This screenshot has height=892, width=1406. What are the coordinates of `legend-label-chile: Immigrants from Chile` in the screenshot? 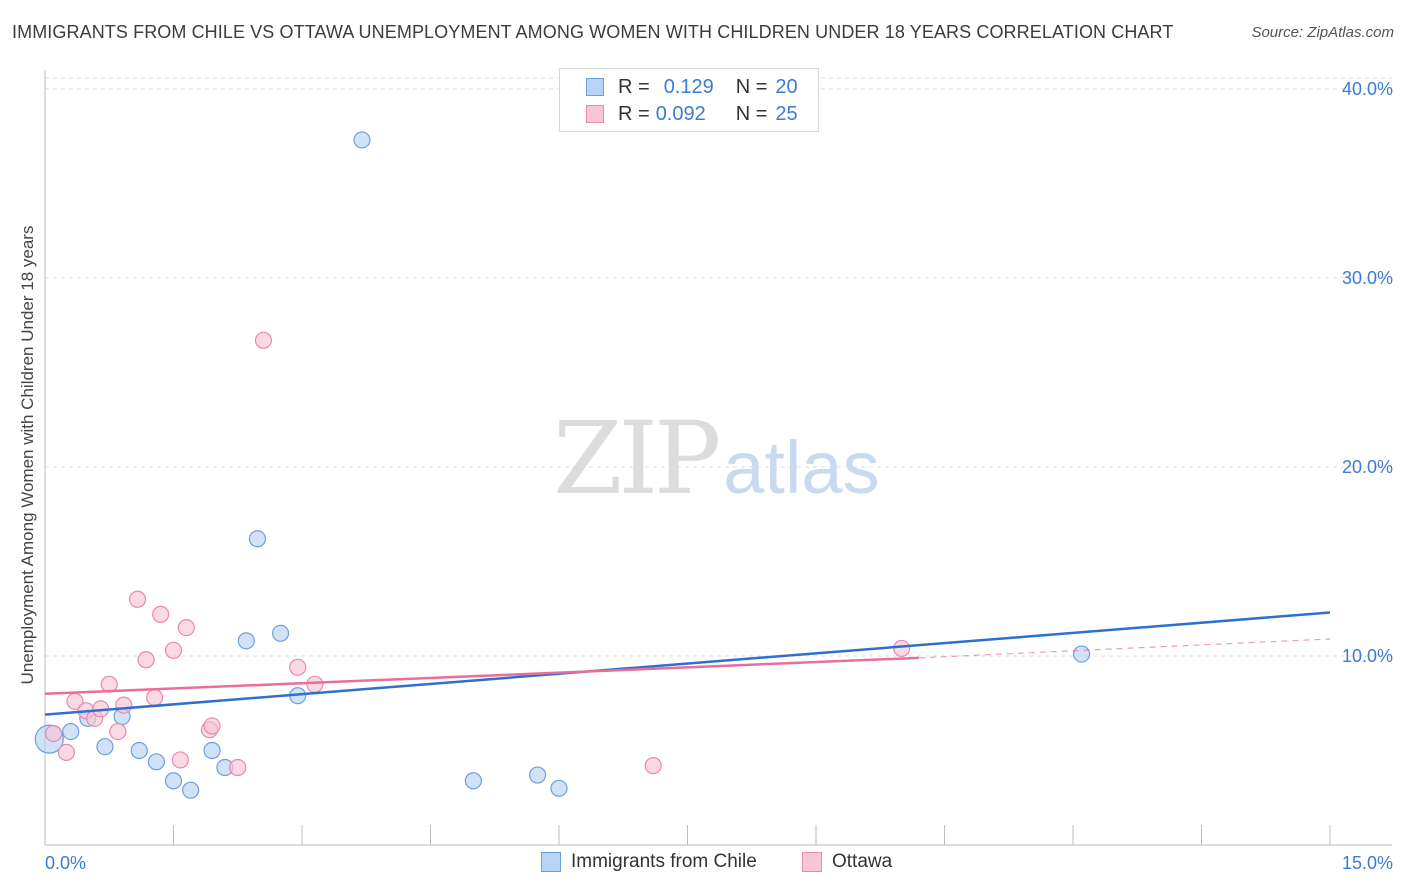 It's located at (664, 861).